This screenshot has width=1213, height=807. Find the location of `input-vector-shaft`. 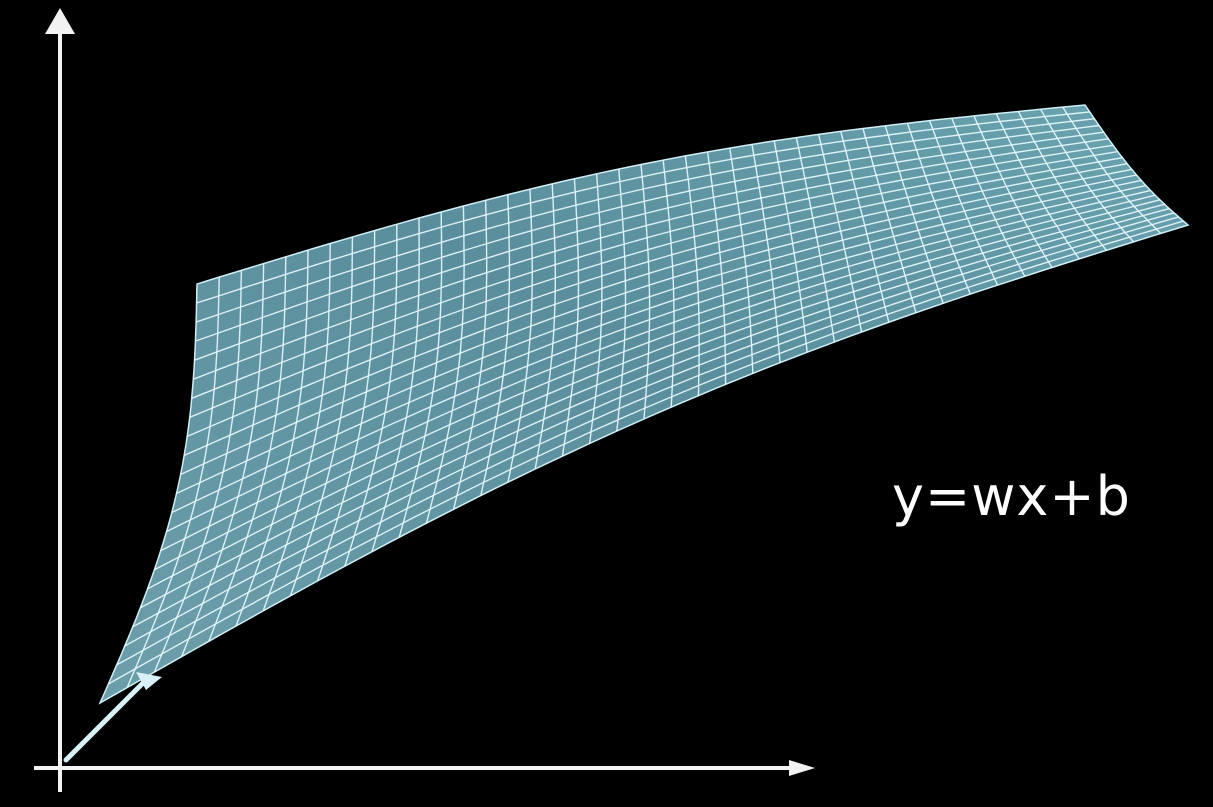

input-vector-shaft is located at coordinates (106, 720).